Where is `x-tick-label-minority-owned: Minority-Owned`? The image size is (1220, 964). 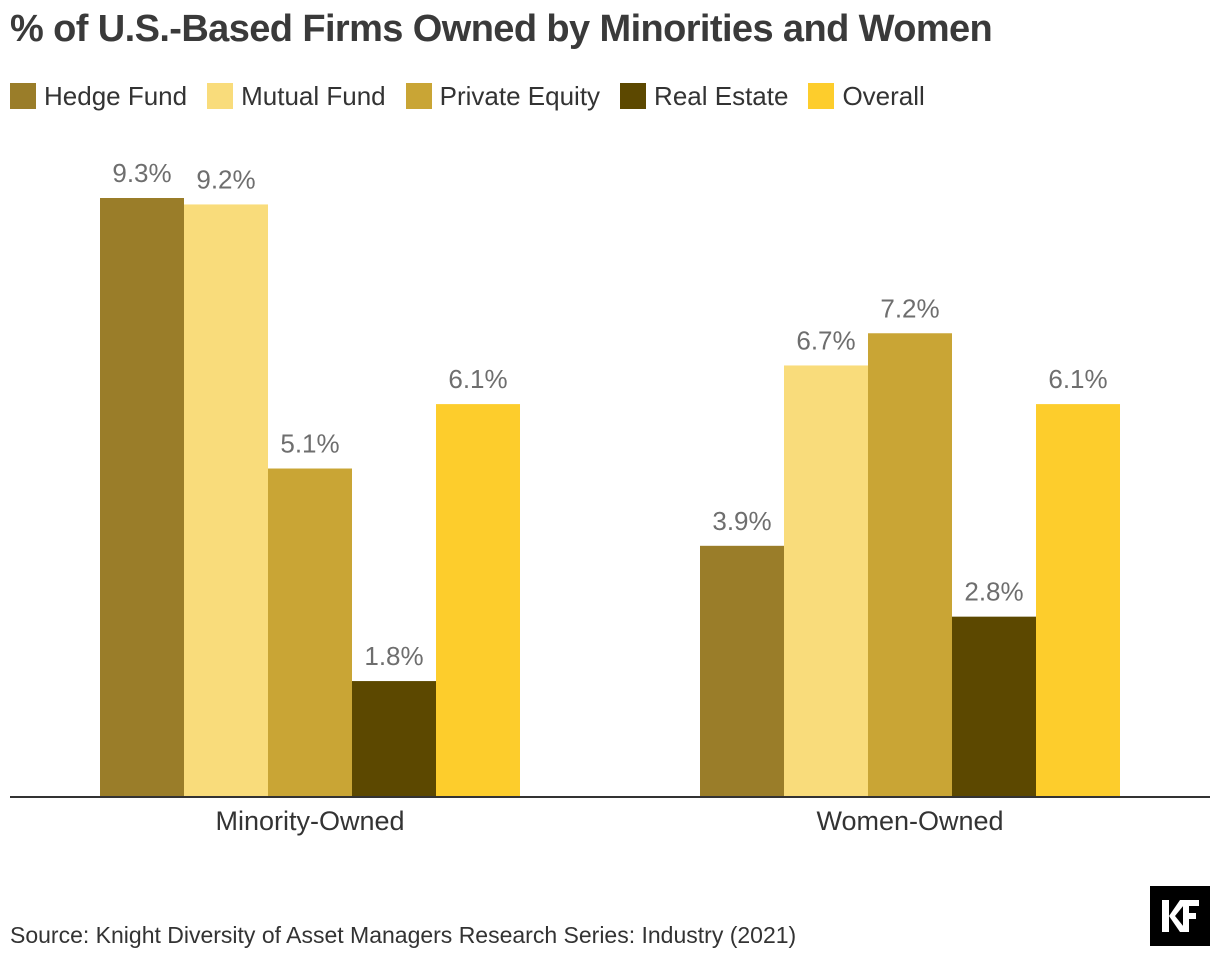 x-tick-label-minority-owned: Minority-Owned is located at coordinates (309, 821).